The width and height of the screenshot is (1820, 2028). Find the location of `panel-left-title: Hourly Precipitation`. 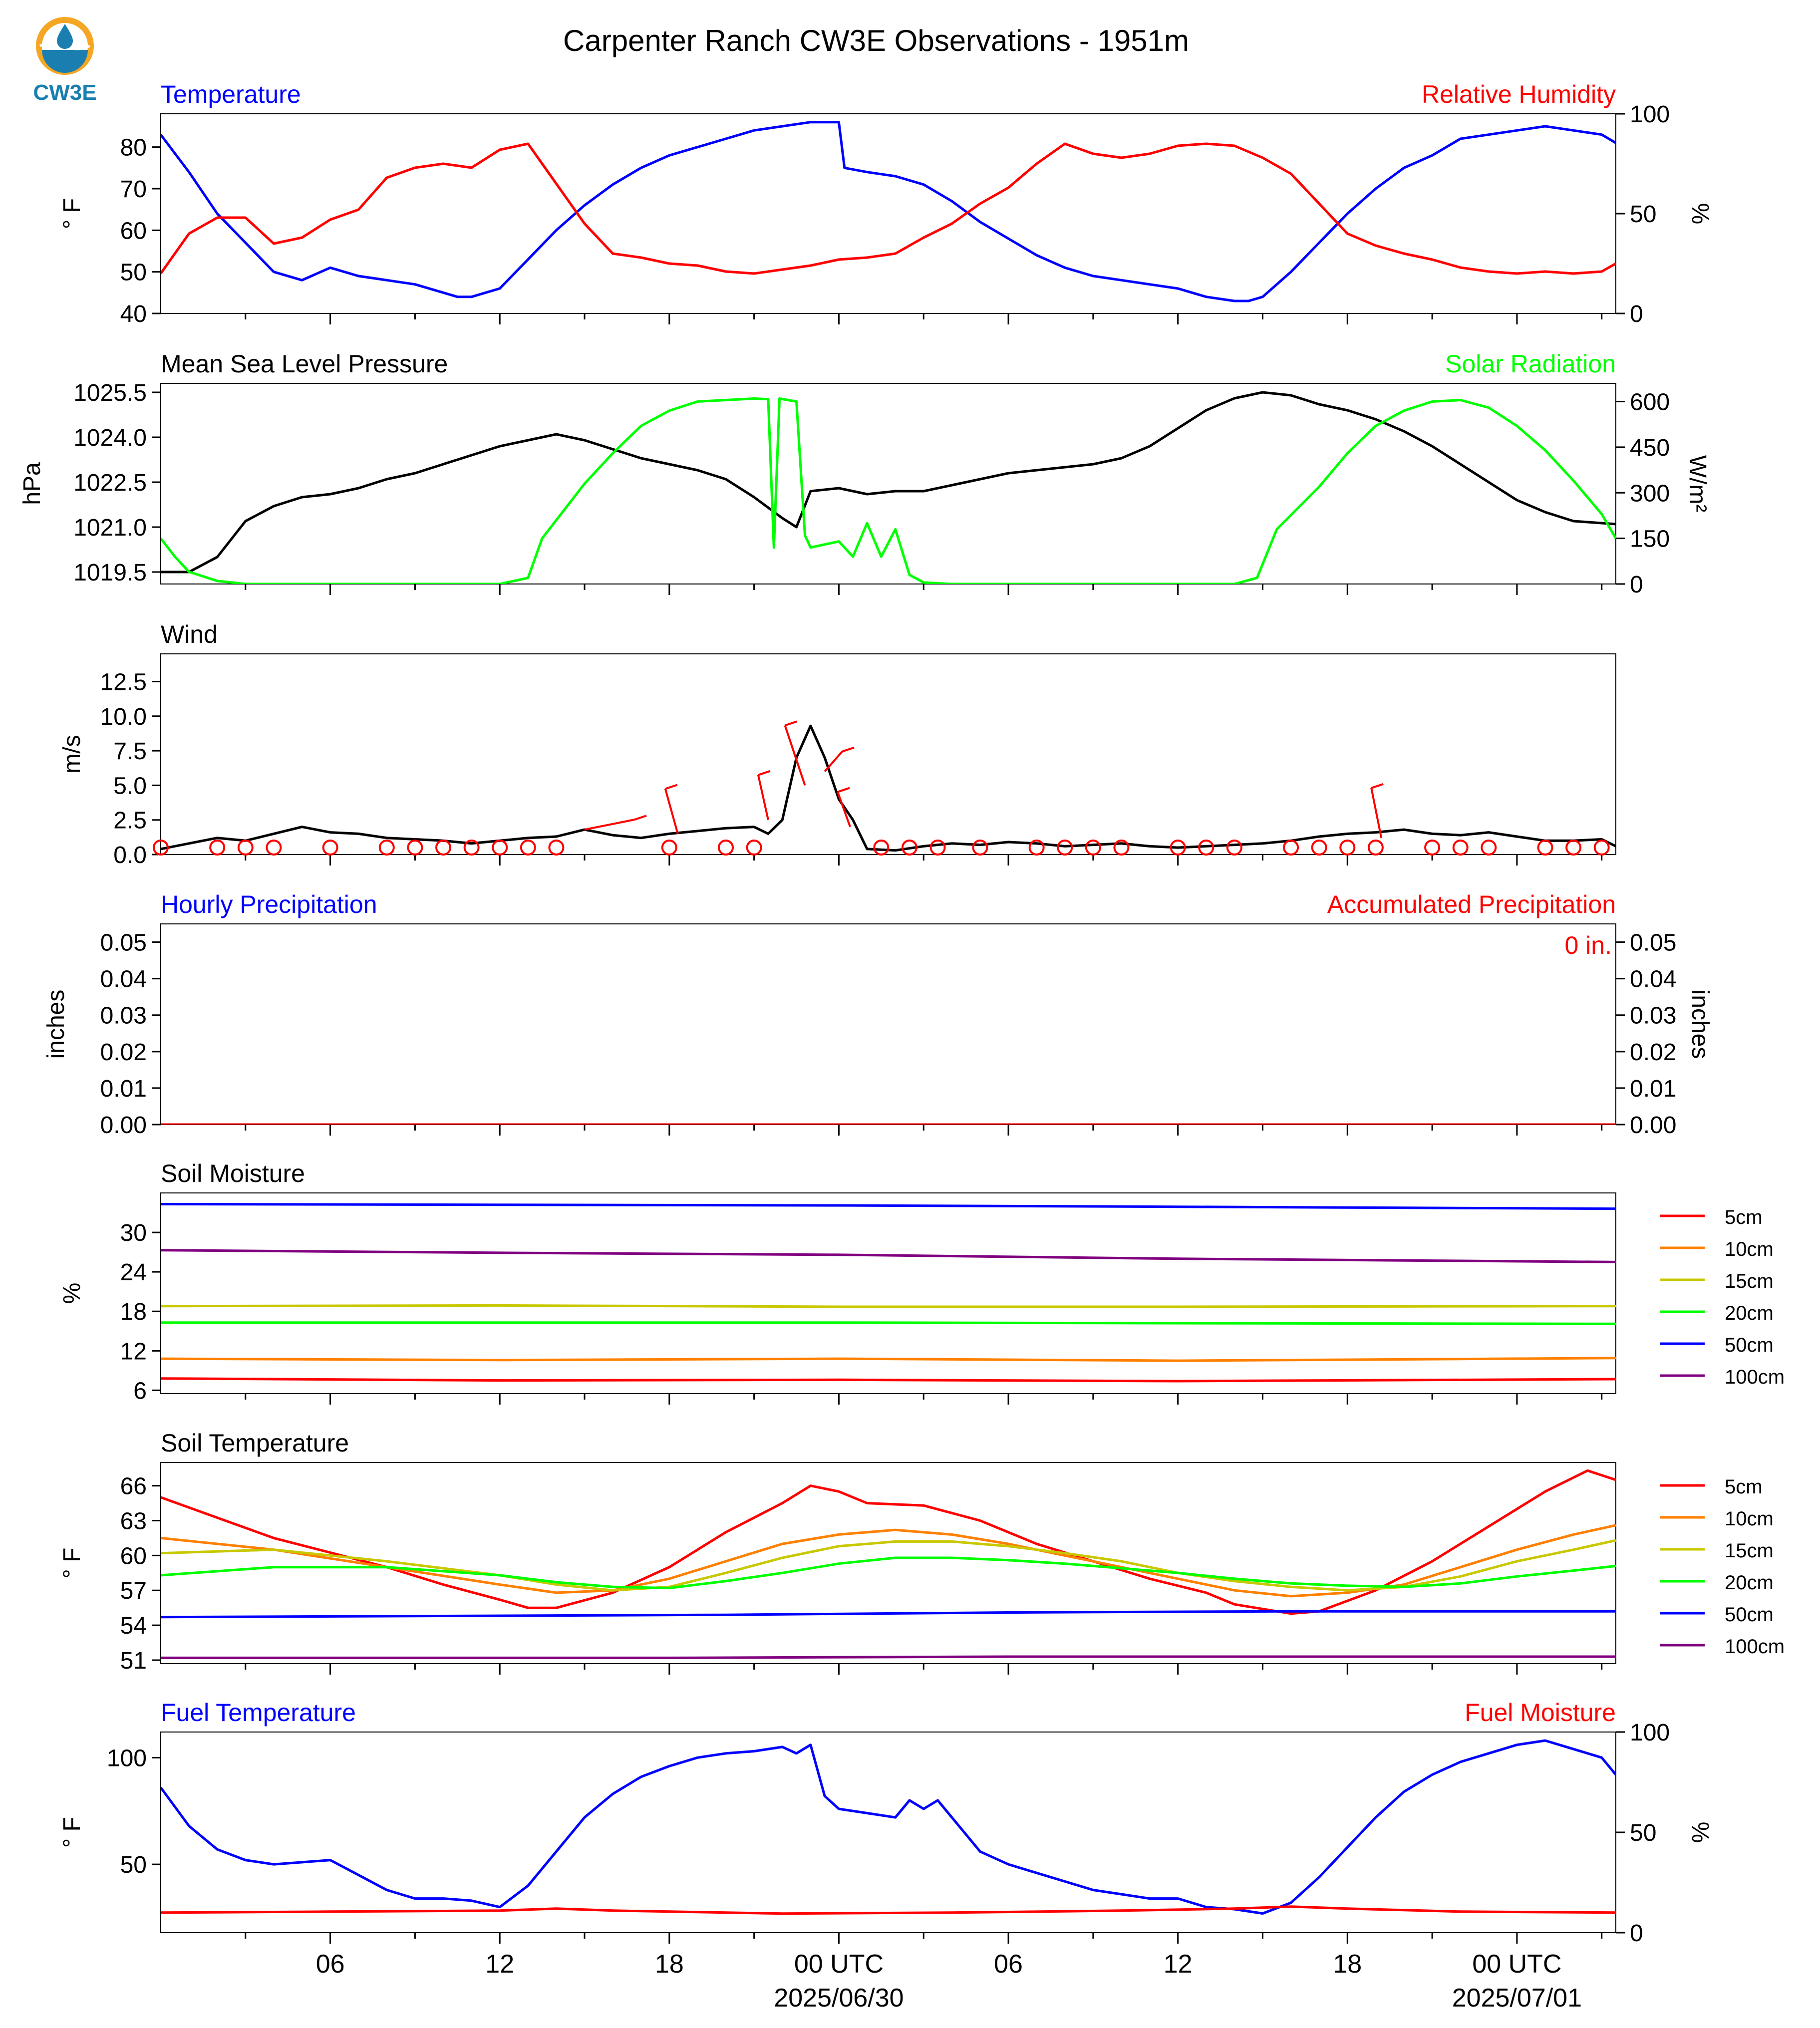

panel-left-title: Hourly Precipitation is located at coordinates (269, 904).